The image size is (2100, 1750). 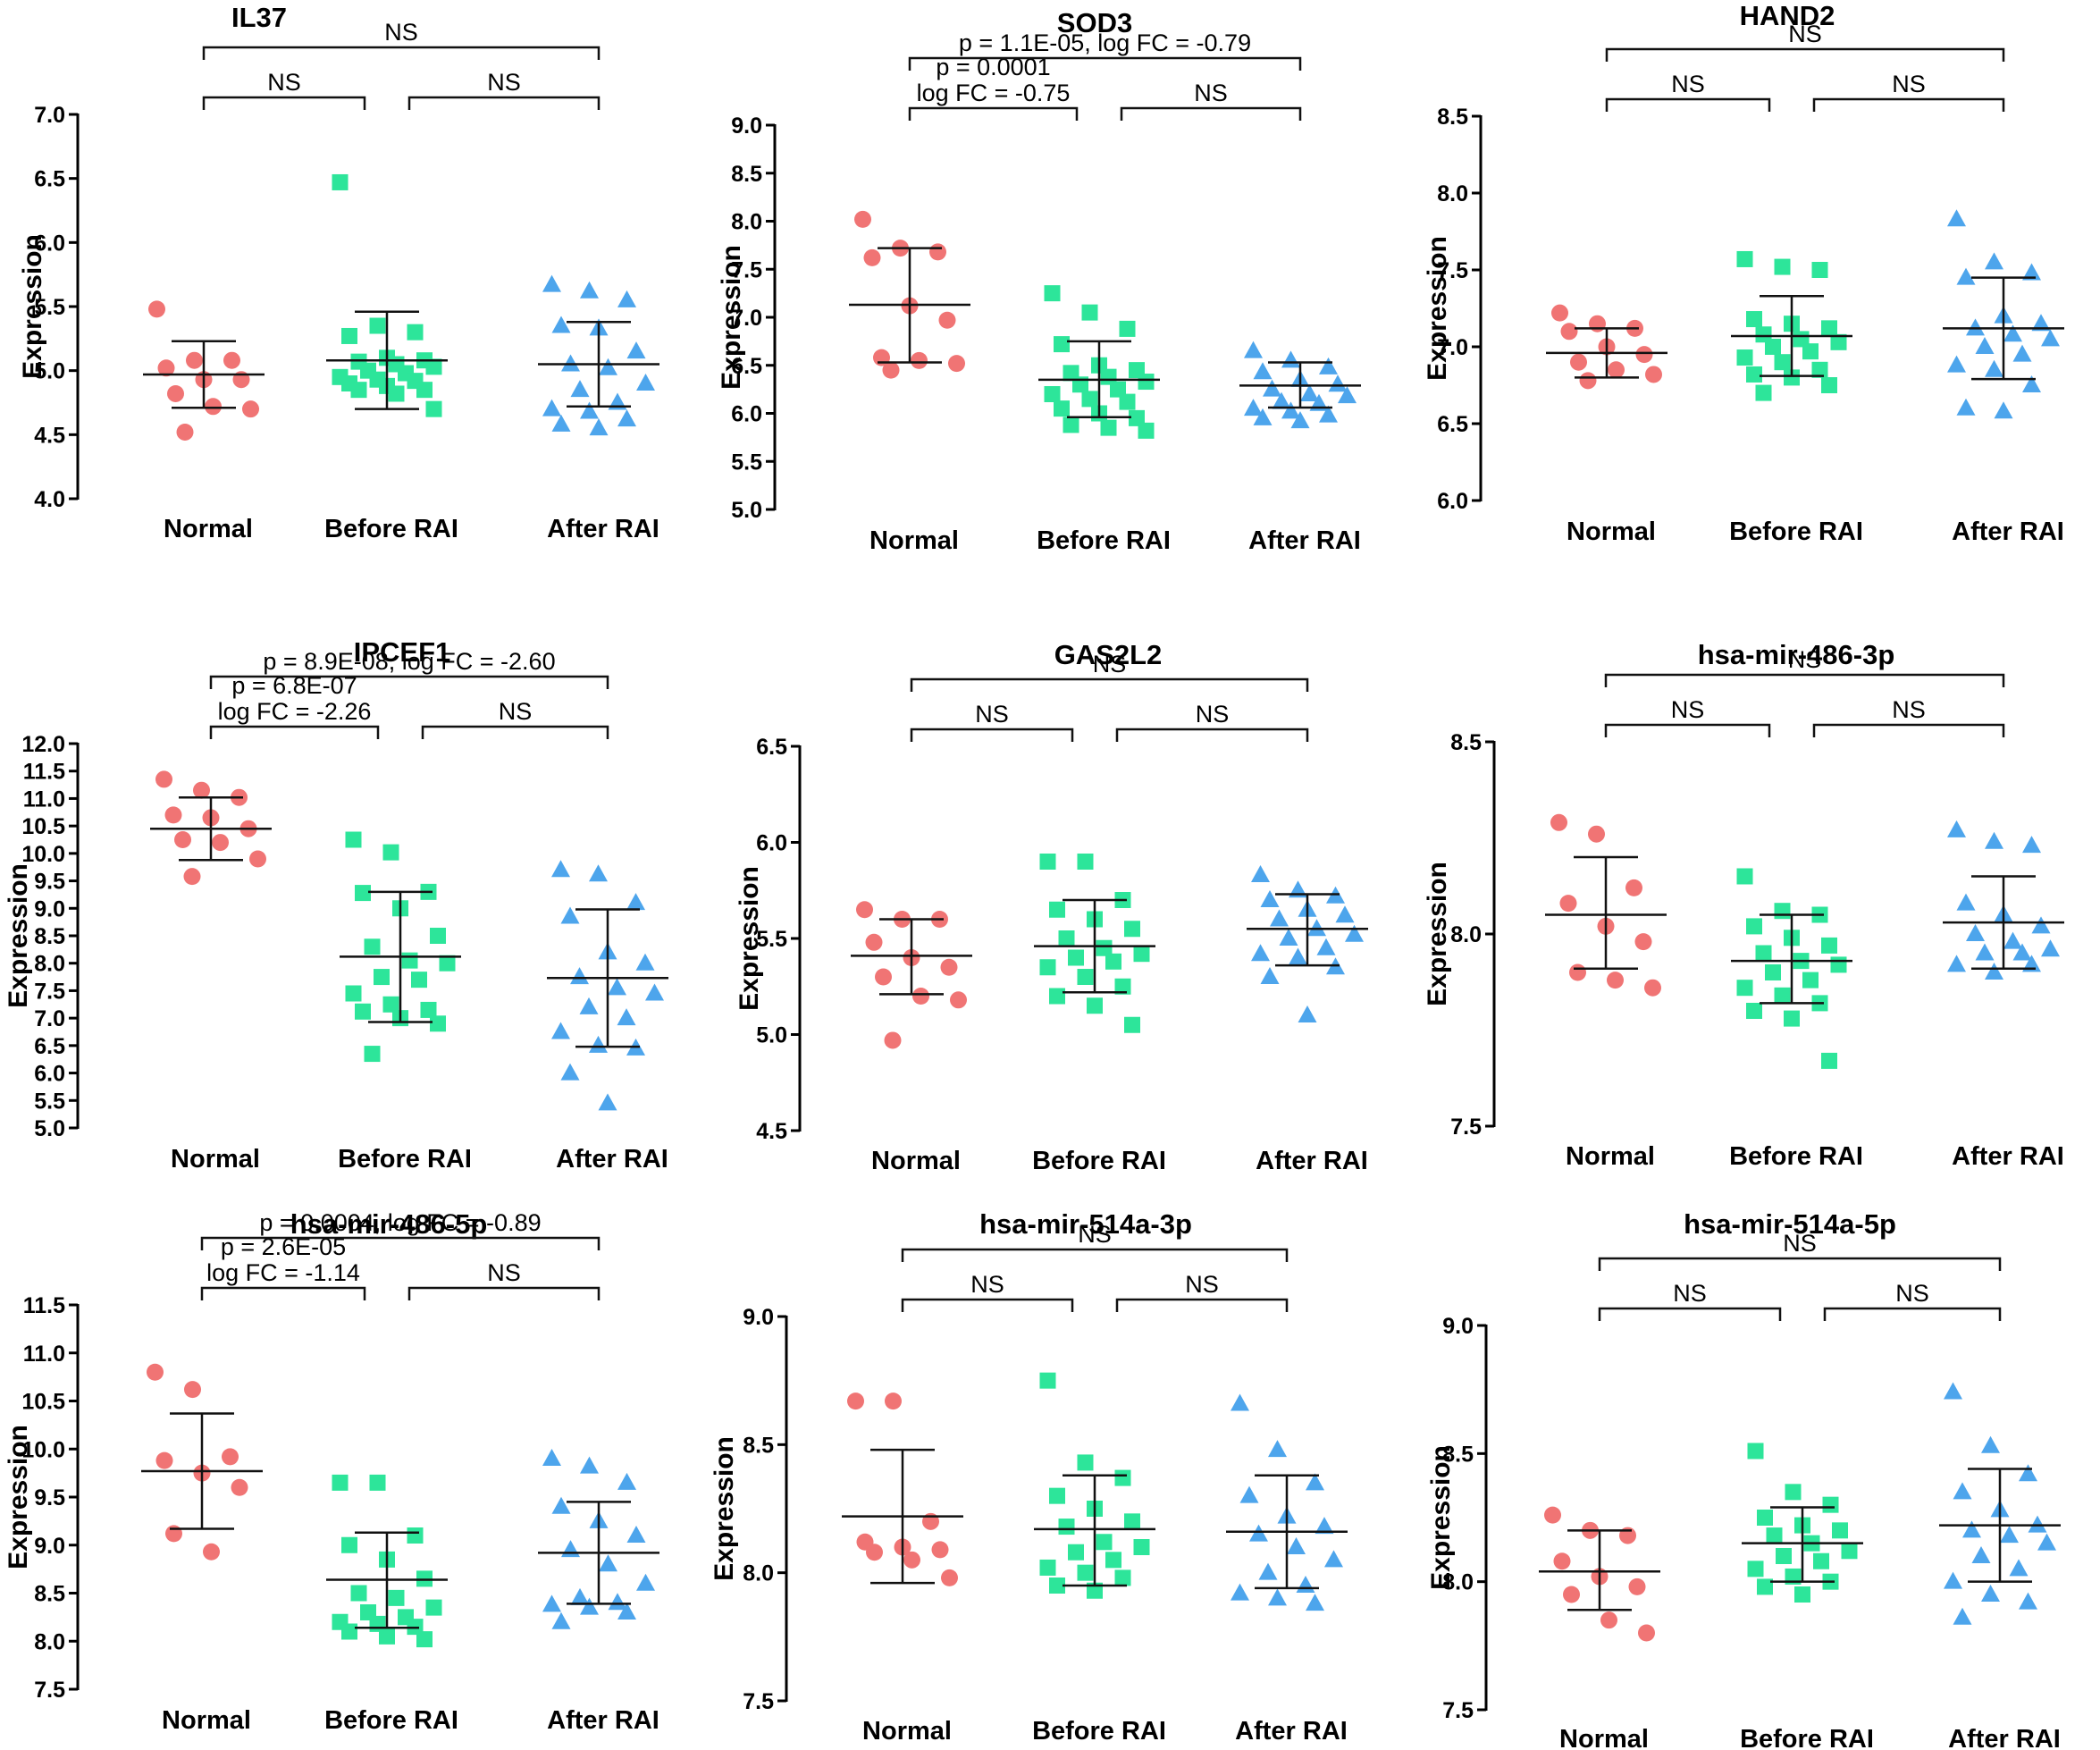 I want to click on bracket-label: p = 6.8E-07 log FC = -2.26, so click(x=295, y=698).